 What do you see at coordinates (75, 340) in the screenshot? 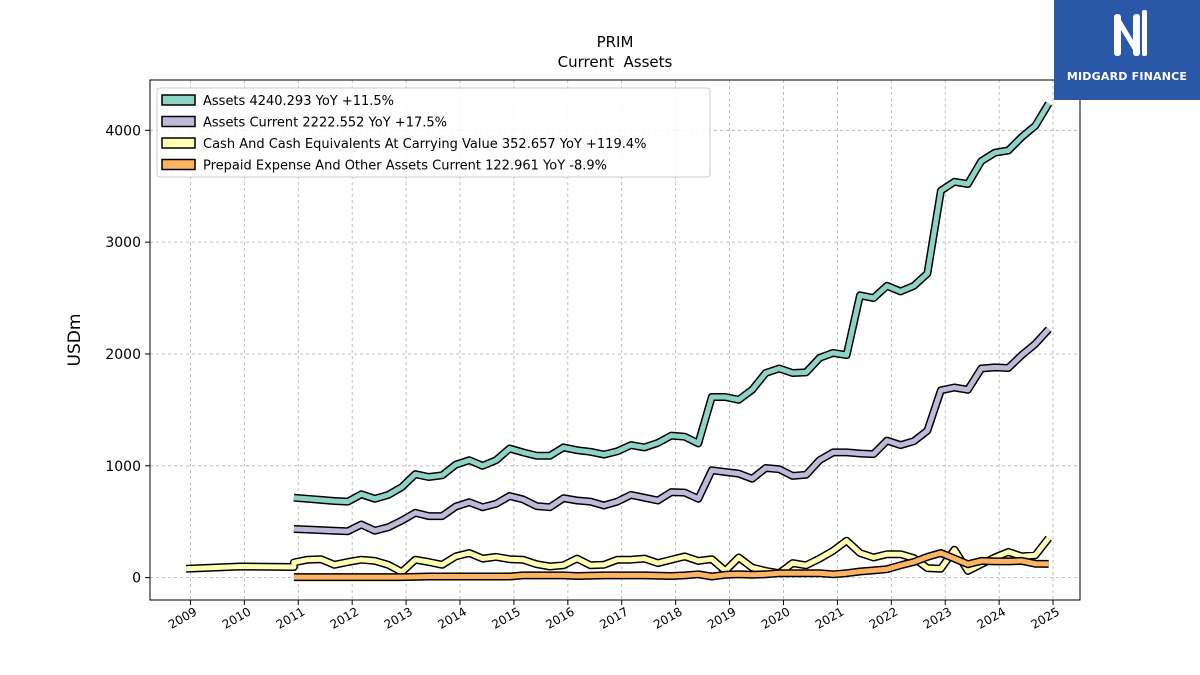
I see `y-axis-label: USDm` at bounding box center [75, 340].